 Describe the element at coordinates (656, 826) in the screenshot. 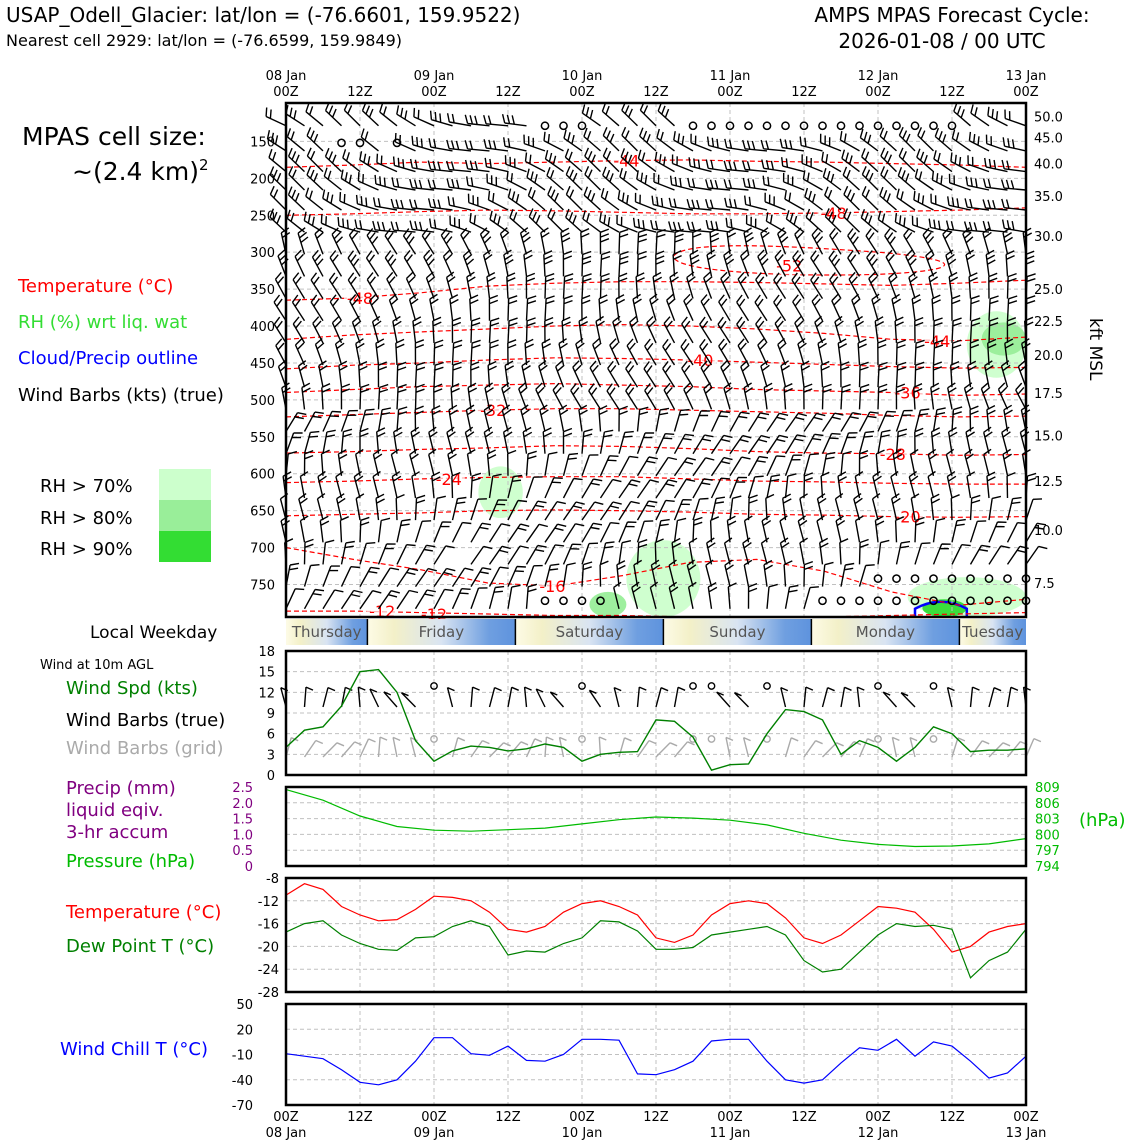

I see `press-panel-frame` at that location.